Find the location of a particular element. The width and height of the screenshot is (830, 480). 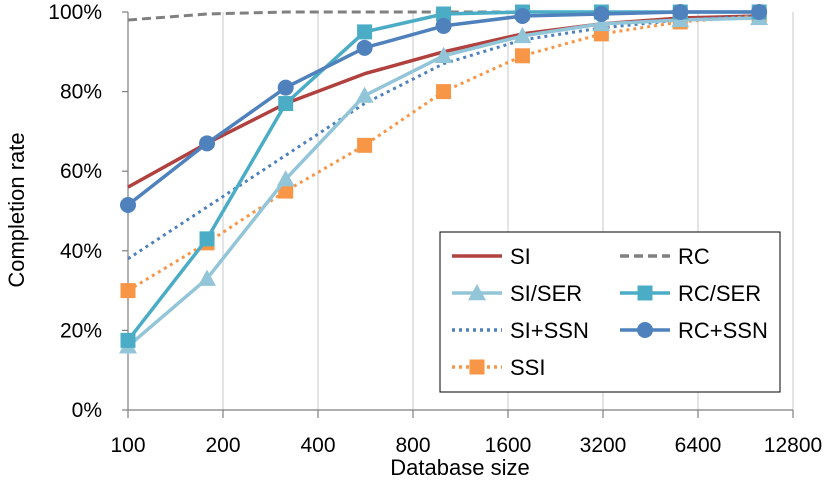

x-axis-title: Database size is located at coordinates (459, 467).